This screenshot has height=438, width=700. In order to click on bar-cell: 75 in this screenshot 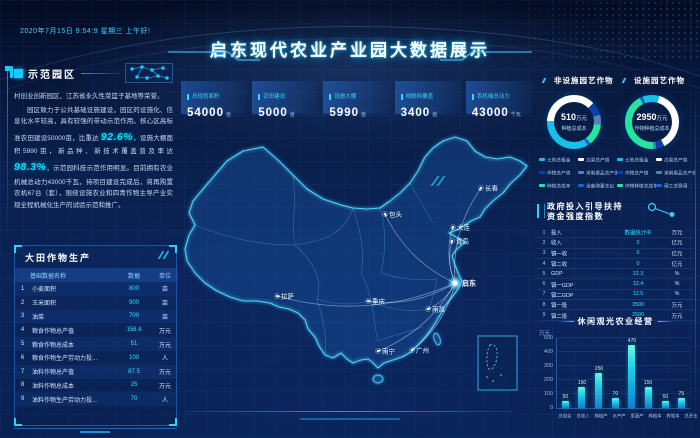, I will do `click(681, 373)`.